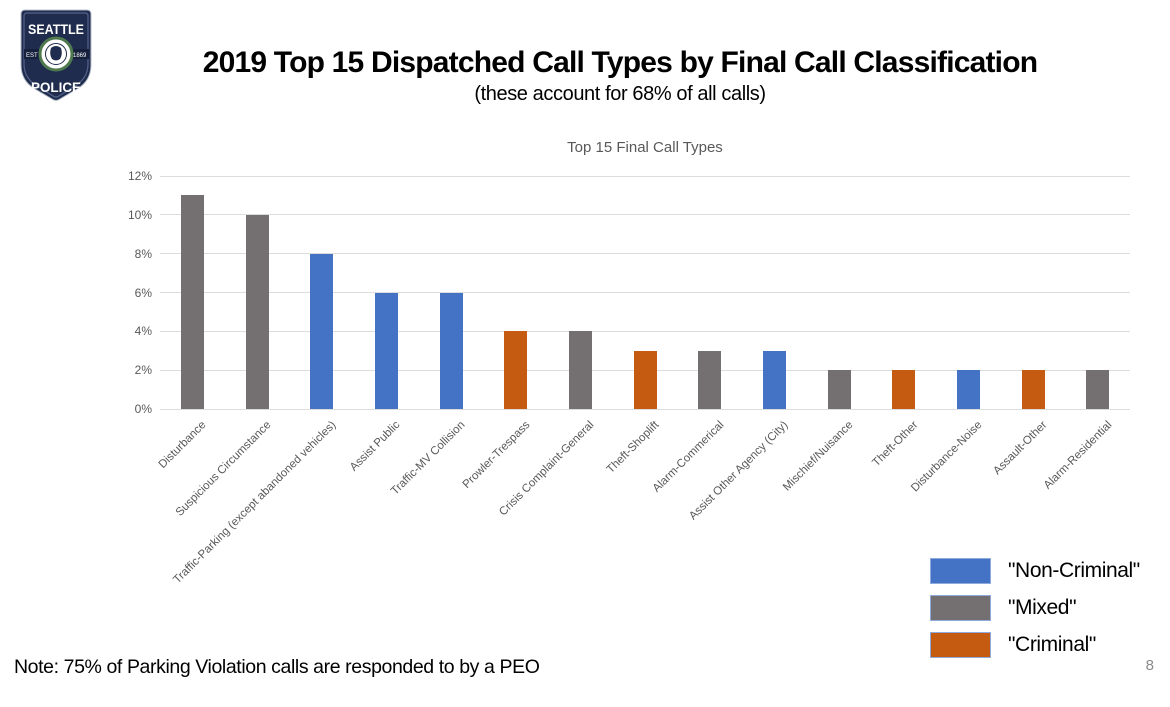  What do you see at coordinates (968, 389) in the screenshot?
I see `bar-disturbance-noise` at bounding box center [968, 389].